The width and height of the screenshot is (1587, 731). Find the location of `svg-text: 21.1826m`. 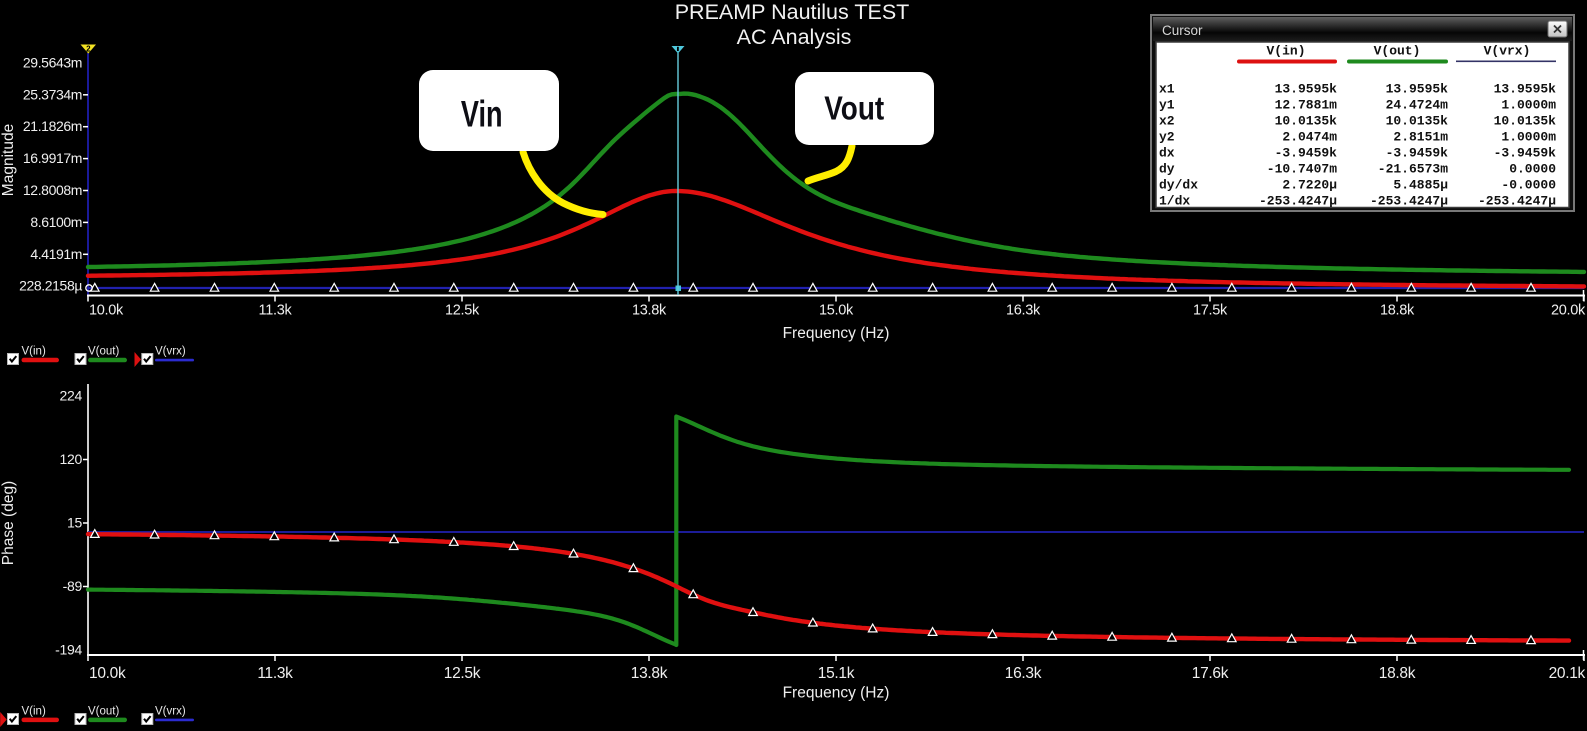

svg-text: 21.1826m is located at coordinates (52, 126).